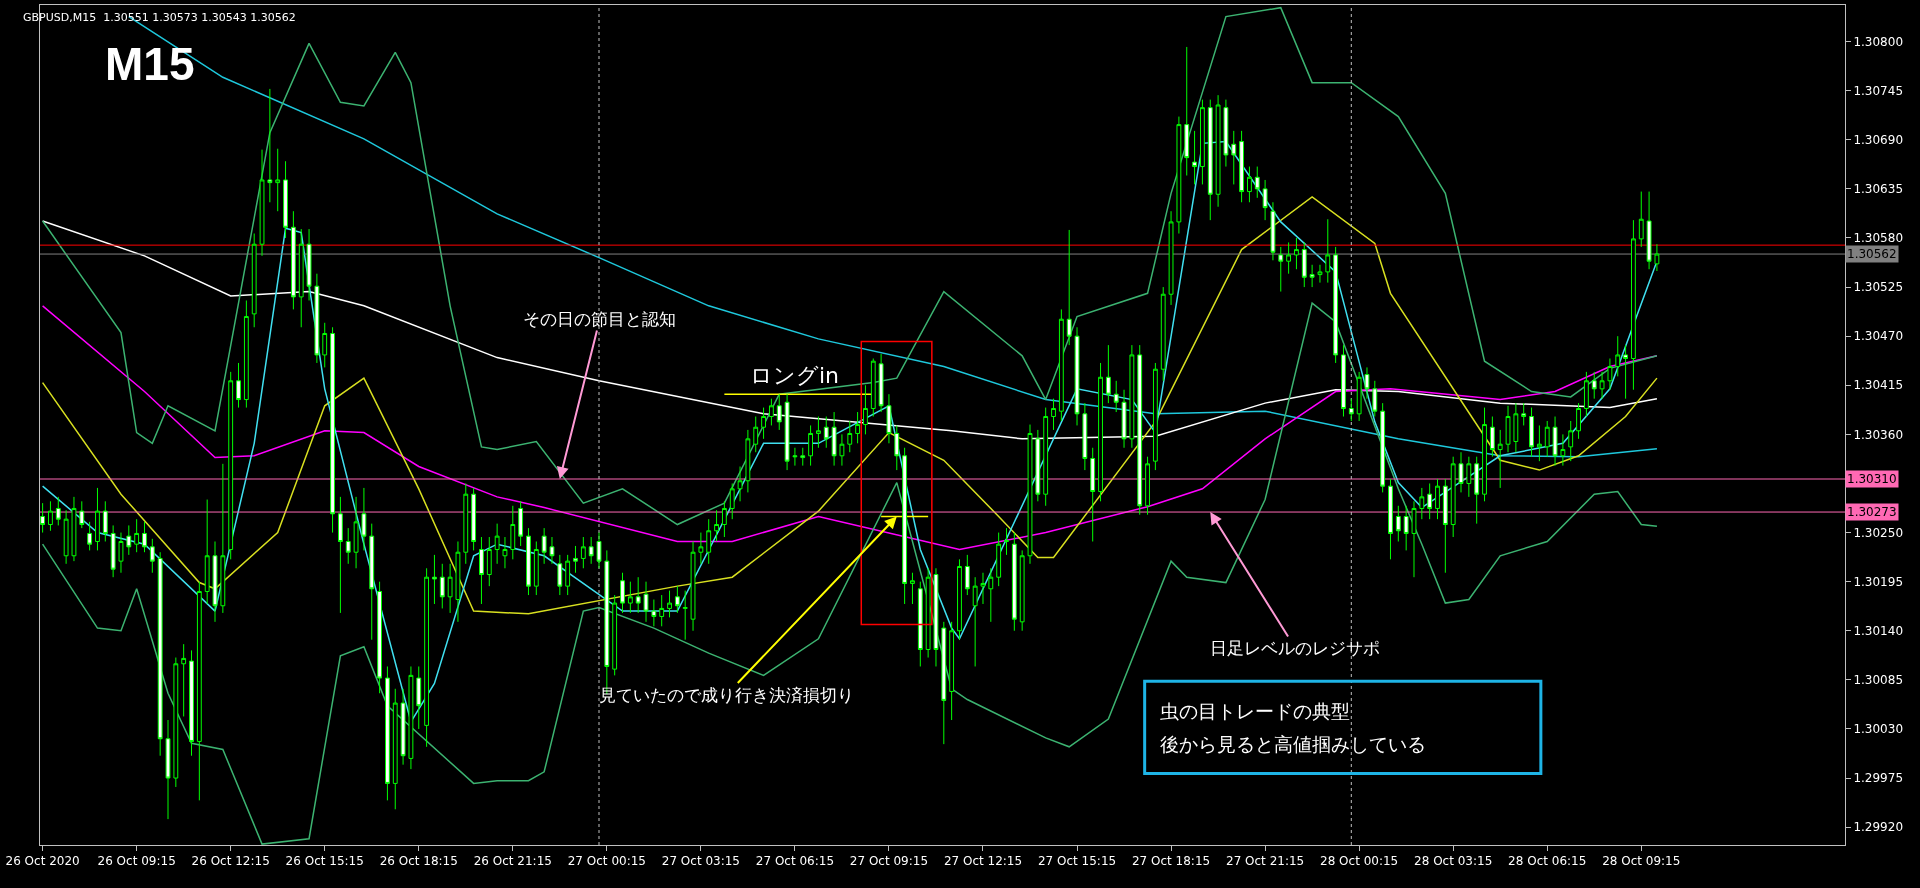 The width and height of the screenshot is (1920, 888). I want to click on x-tick-label: 27 Oct 06:15, so click(795, 861).